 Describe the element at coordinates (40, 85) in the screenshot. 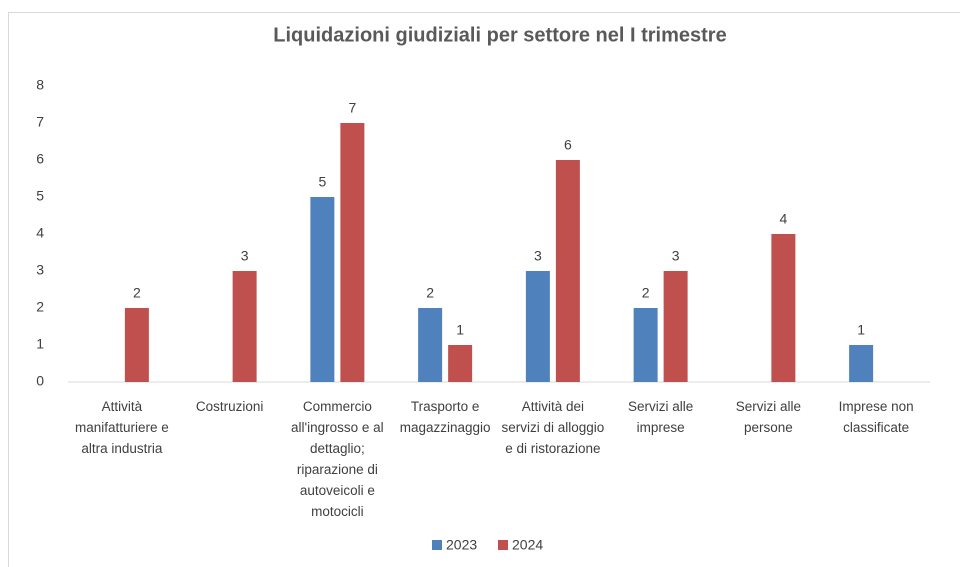

I see `y-tick-label: 8` at that location.